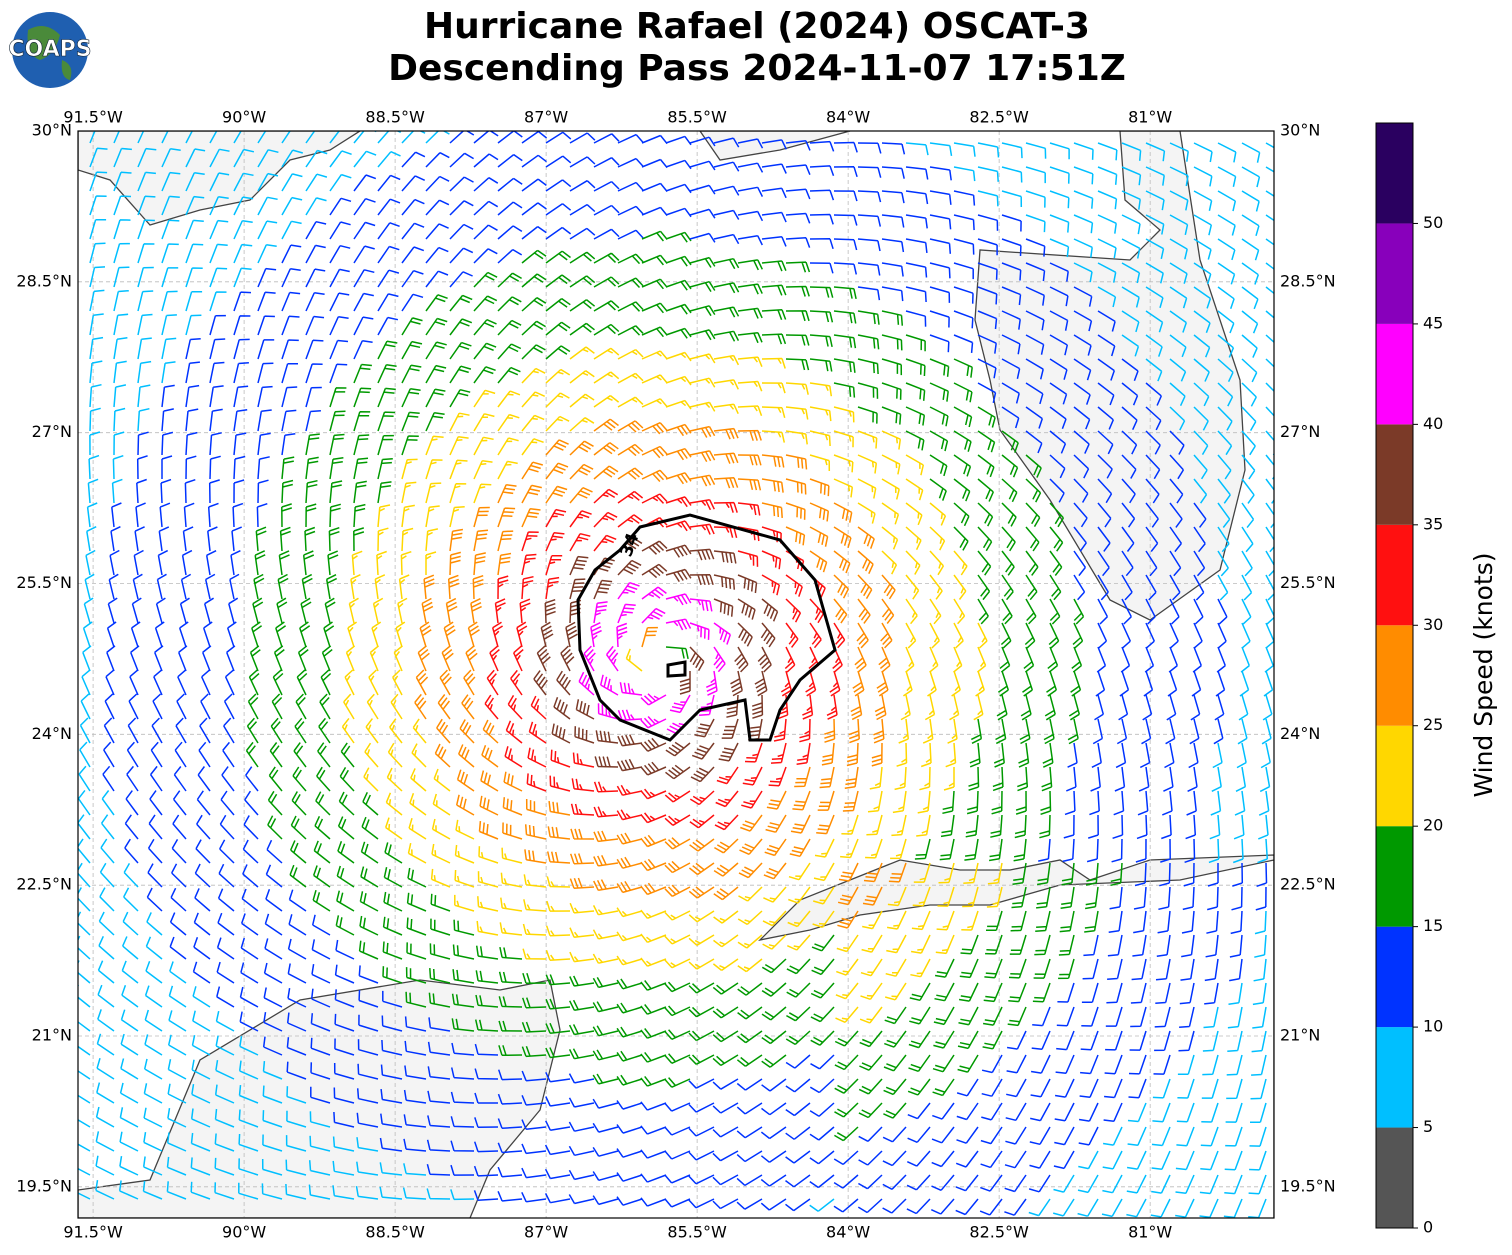 The image size is (1512, 1255). Describe the element at coordinates (630, 544) in the screenshot. I see `contour-label: 34` at that location.